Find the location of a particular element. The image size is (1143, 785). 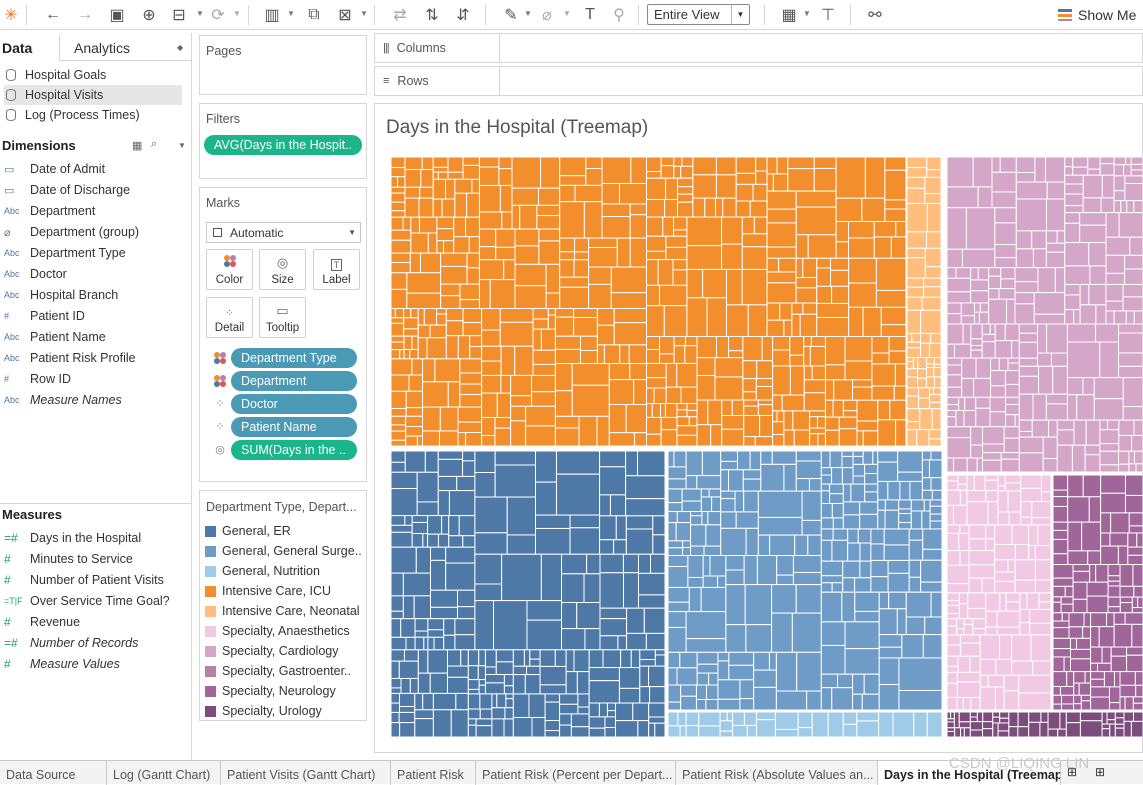

field-department-type: Abc Department Type is located at coordinates (65, 253).